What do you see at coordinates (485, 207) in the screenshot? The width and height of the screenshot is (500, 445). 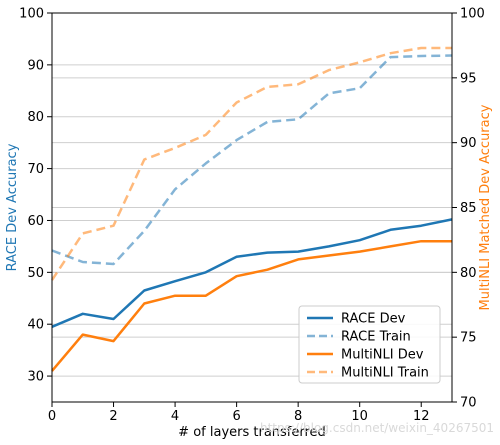 I see `y-right-axis-label: MultiNLI Matched Dev Accuracy` at bounding box center [485, 207].